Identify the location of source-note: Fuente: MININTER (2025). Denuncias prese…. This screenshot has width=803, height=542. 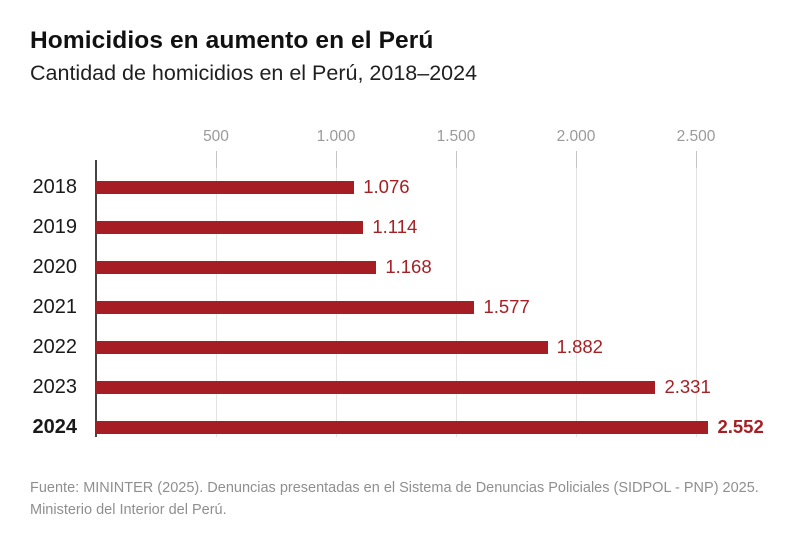
(394, 499).